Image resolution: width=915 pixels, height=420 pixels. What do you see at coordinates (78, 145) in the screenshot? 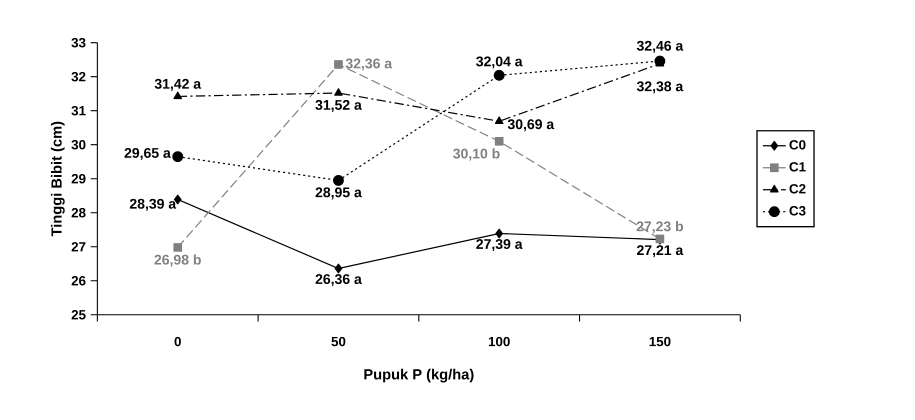
I see `y-tick-label: 30` at bounding box center [78, 145].